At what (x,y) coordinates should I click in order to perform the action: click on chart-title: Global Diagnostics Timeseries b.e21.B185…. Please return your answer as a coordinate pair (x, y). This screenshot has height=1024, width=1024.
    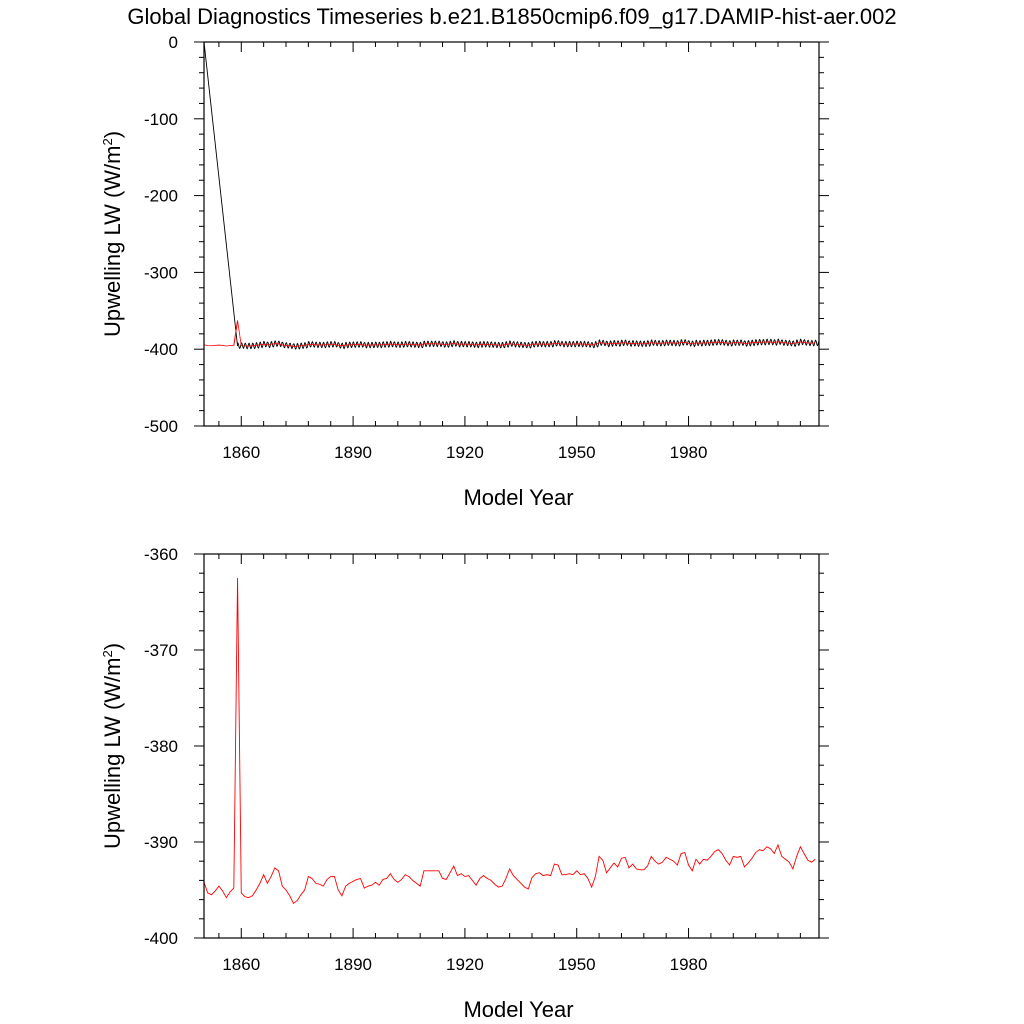
    Looking at the image, I should click on (511, 16).